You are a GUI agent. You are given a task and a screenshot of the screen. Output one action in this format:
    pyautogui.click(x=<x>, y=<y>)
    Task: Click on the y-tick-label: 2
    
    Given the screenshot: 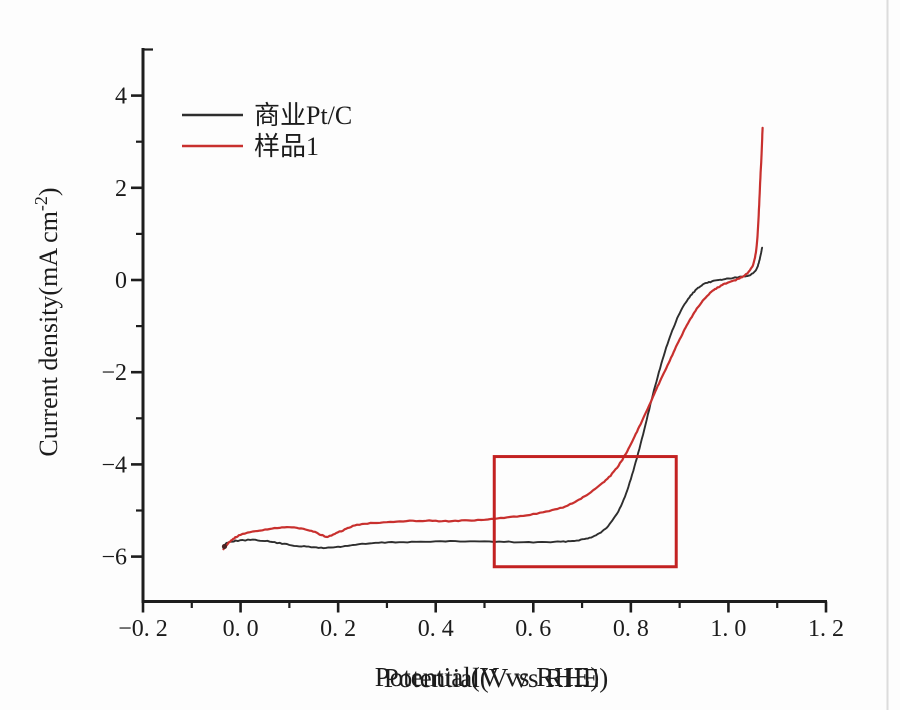 What is the action you would take?
    pyautogui.click(x=121, y=189)
    